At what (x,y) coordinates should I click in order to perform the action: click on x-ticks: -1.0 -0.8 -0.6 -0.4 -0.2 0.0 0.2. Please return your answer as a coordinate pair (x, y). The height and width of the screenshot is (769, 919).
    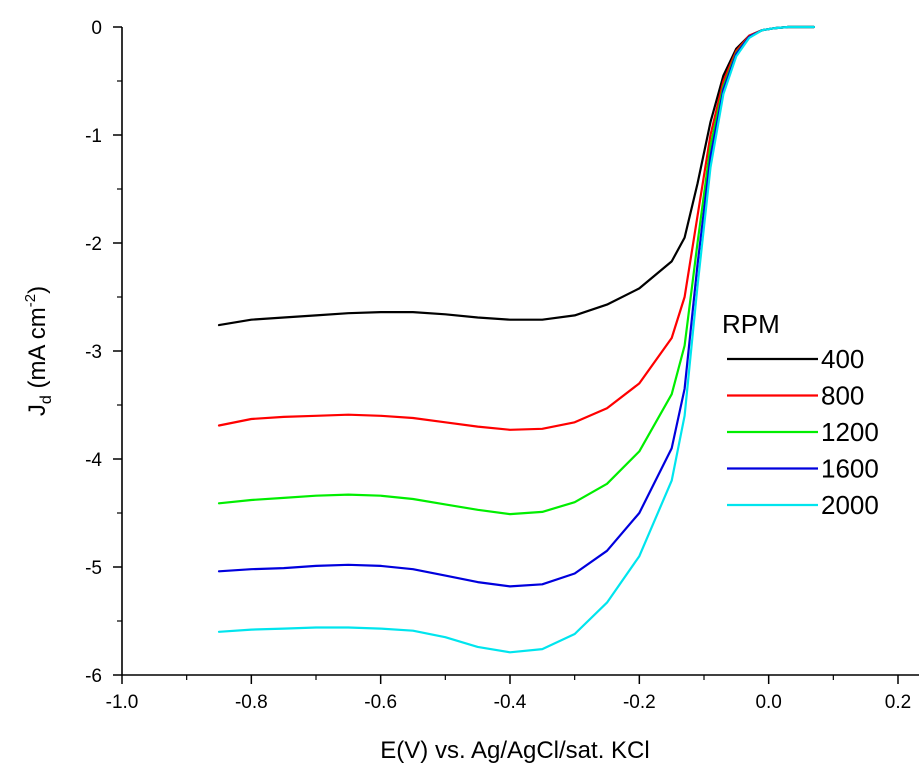
    Looking at the image, I should click on (508, 694).